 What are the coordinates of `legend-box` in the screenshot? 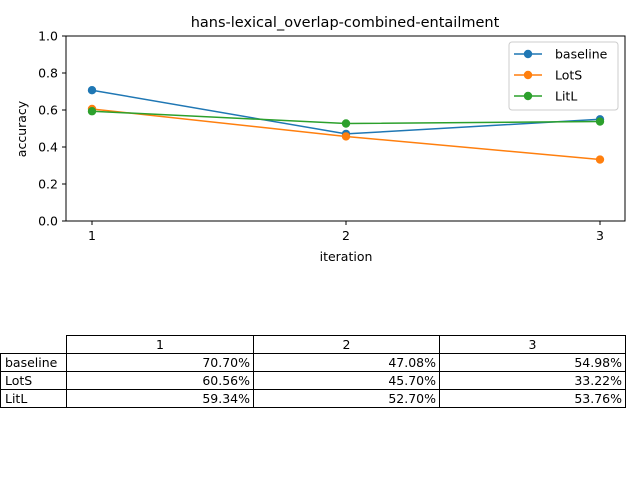 It's located at (563, 76).